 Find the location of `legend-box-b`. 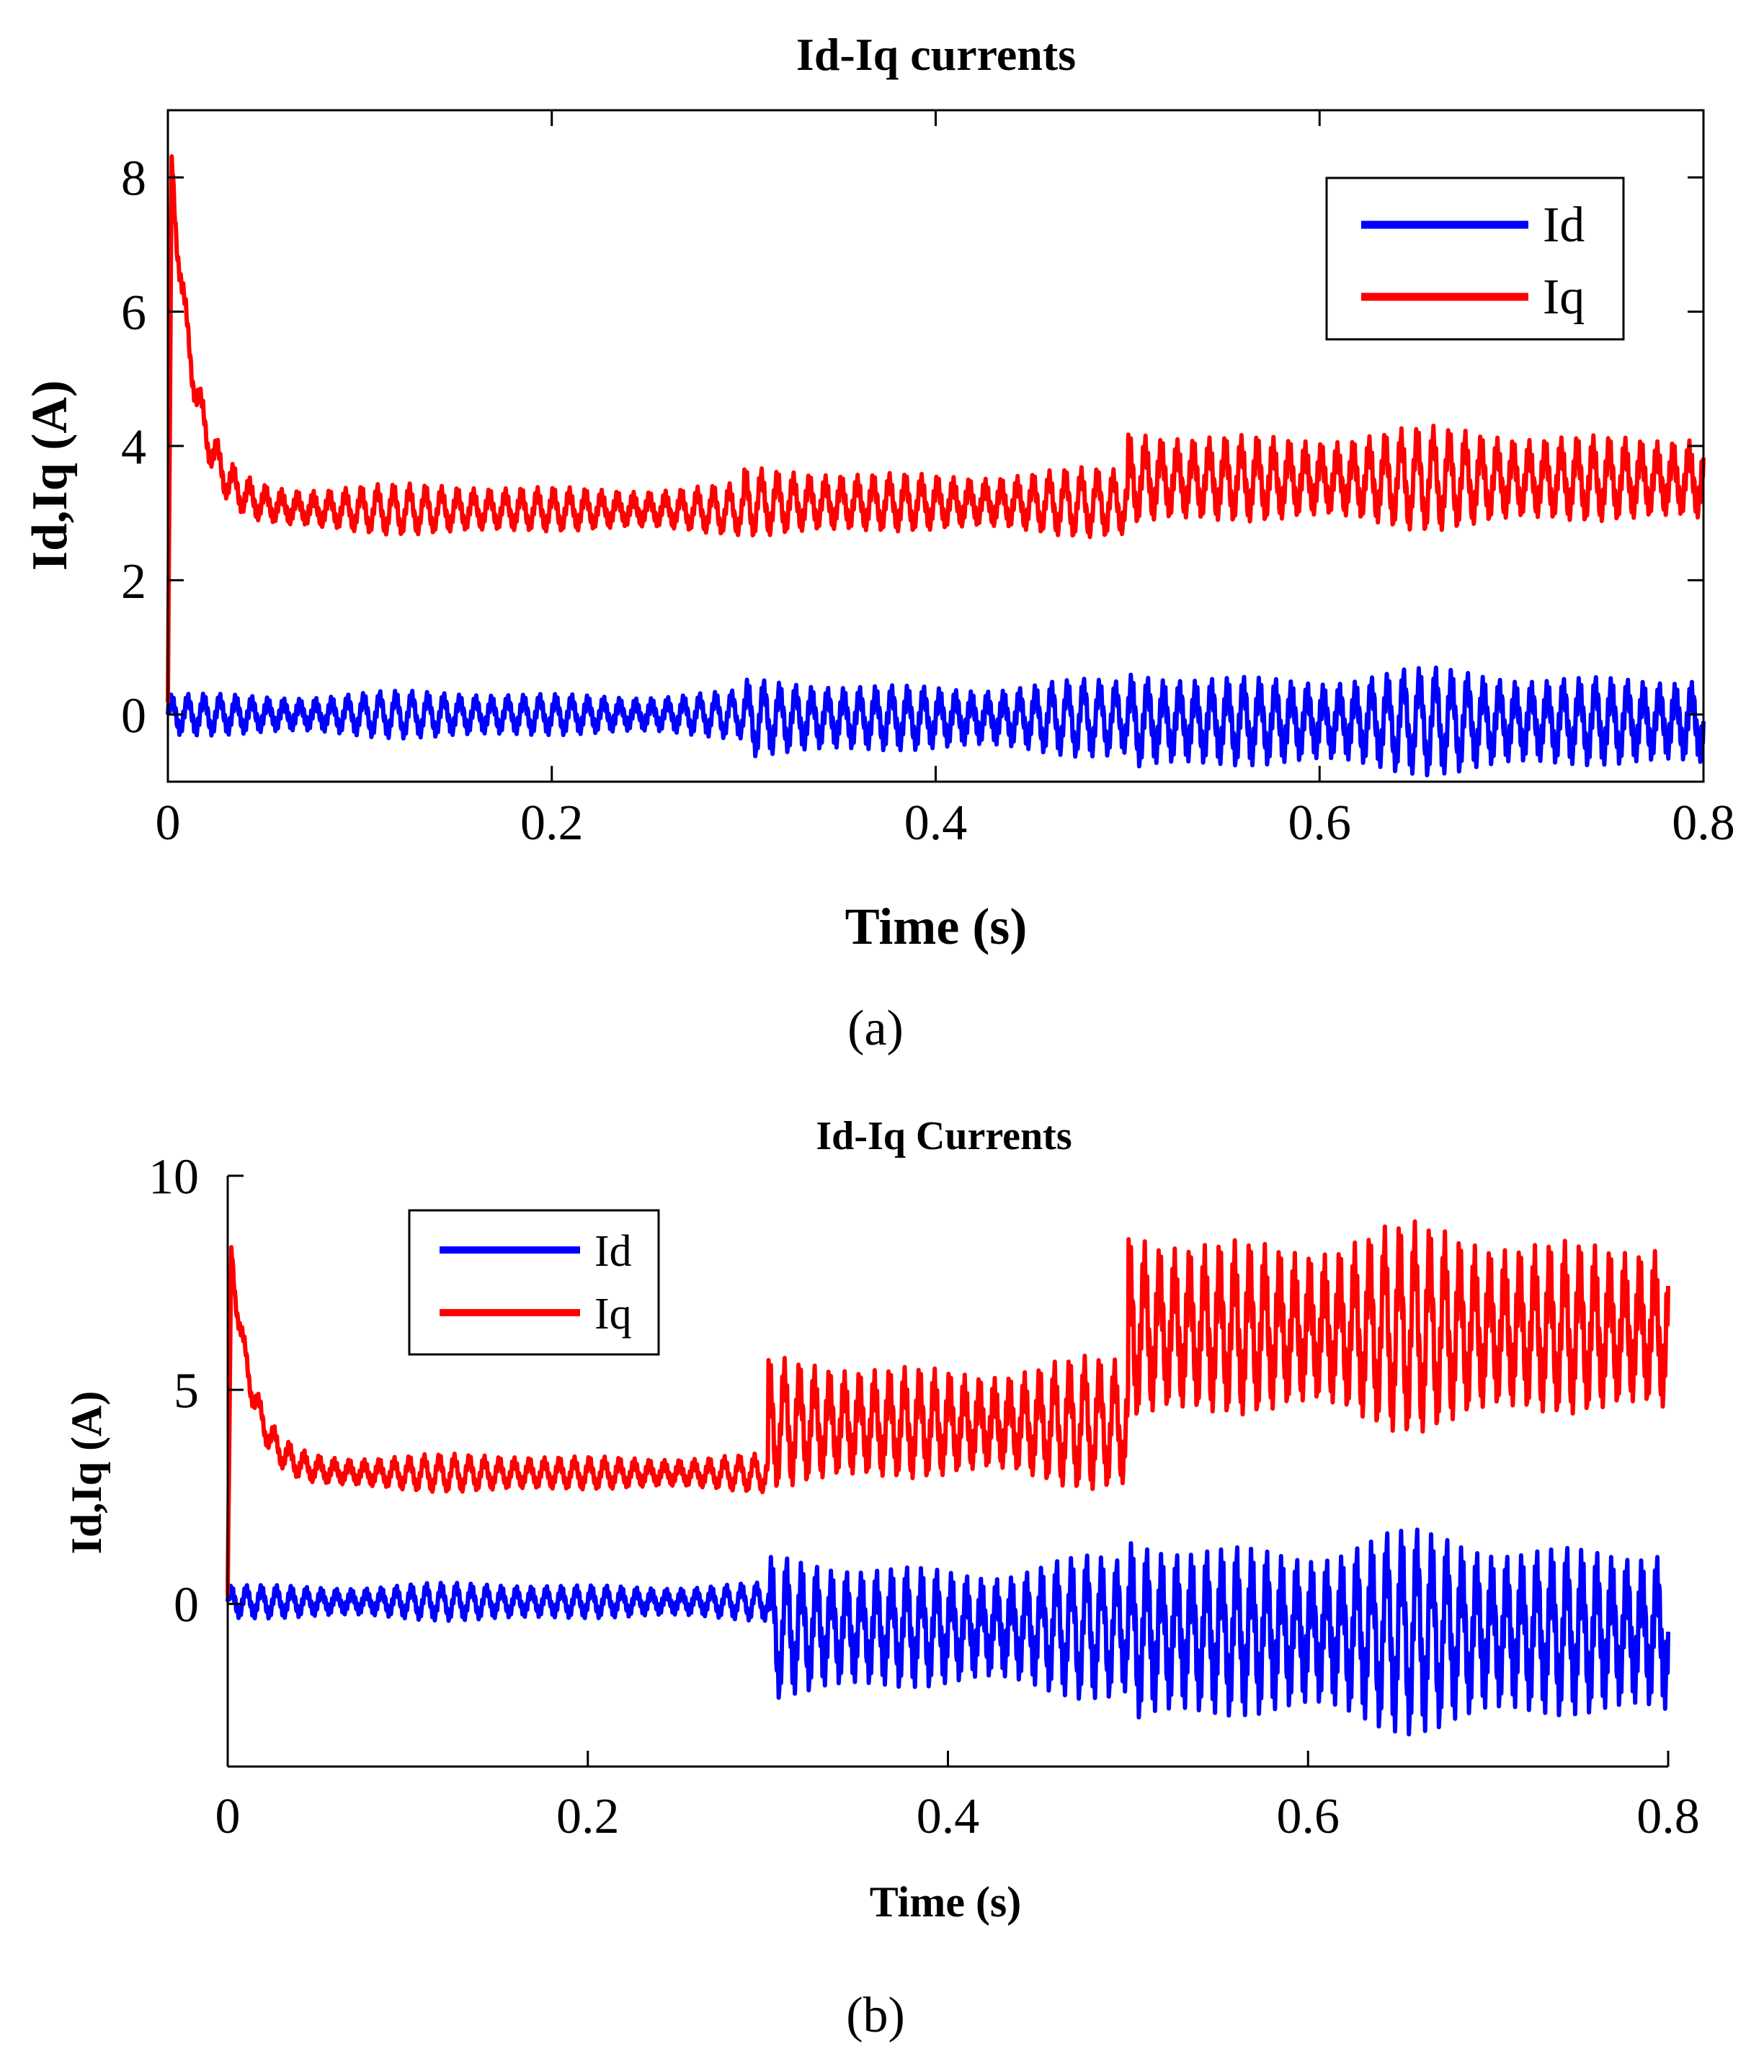

legend-box-b is located at coordinates (534, 1282).